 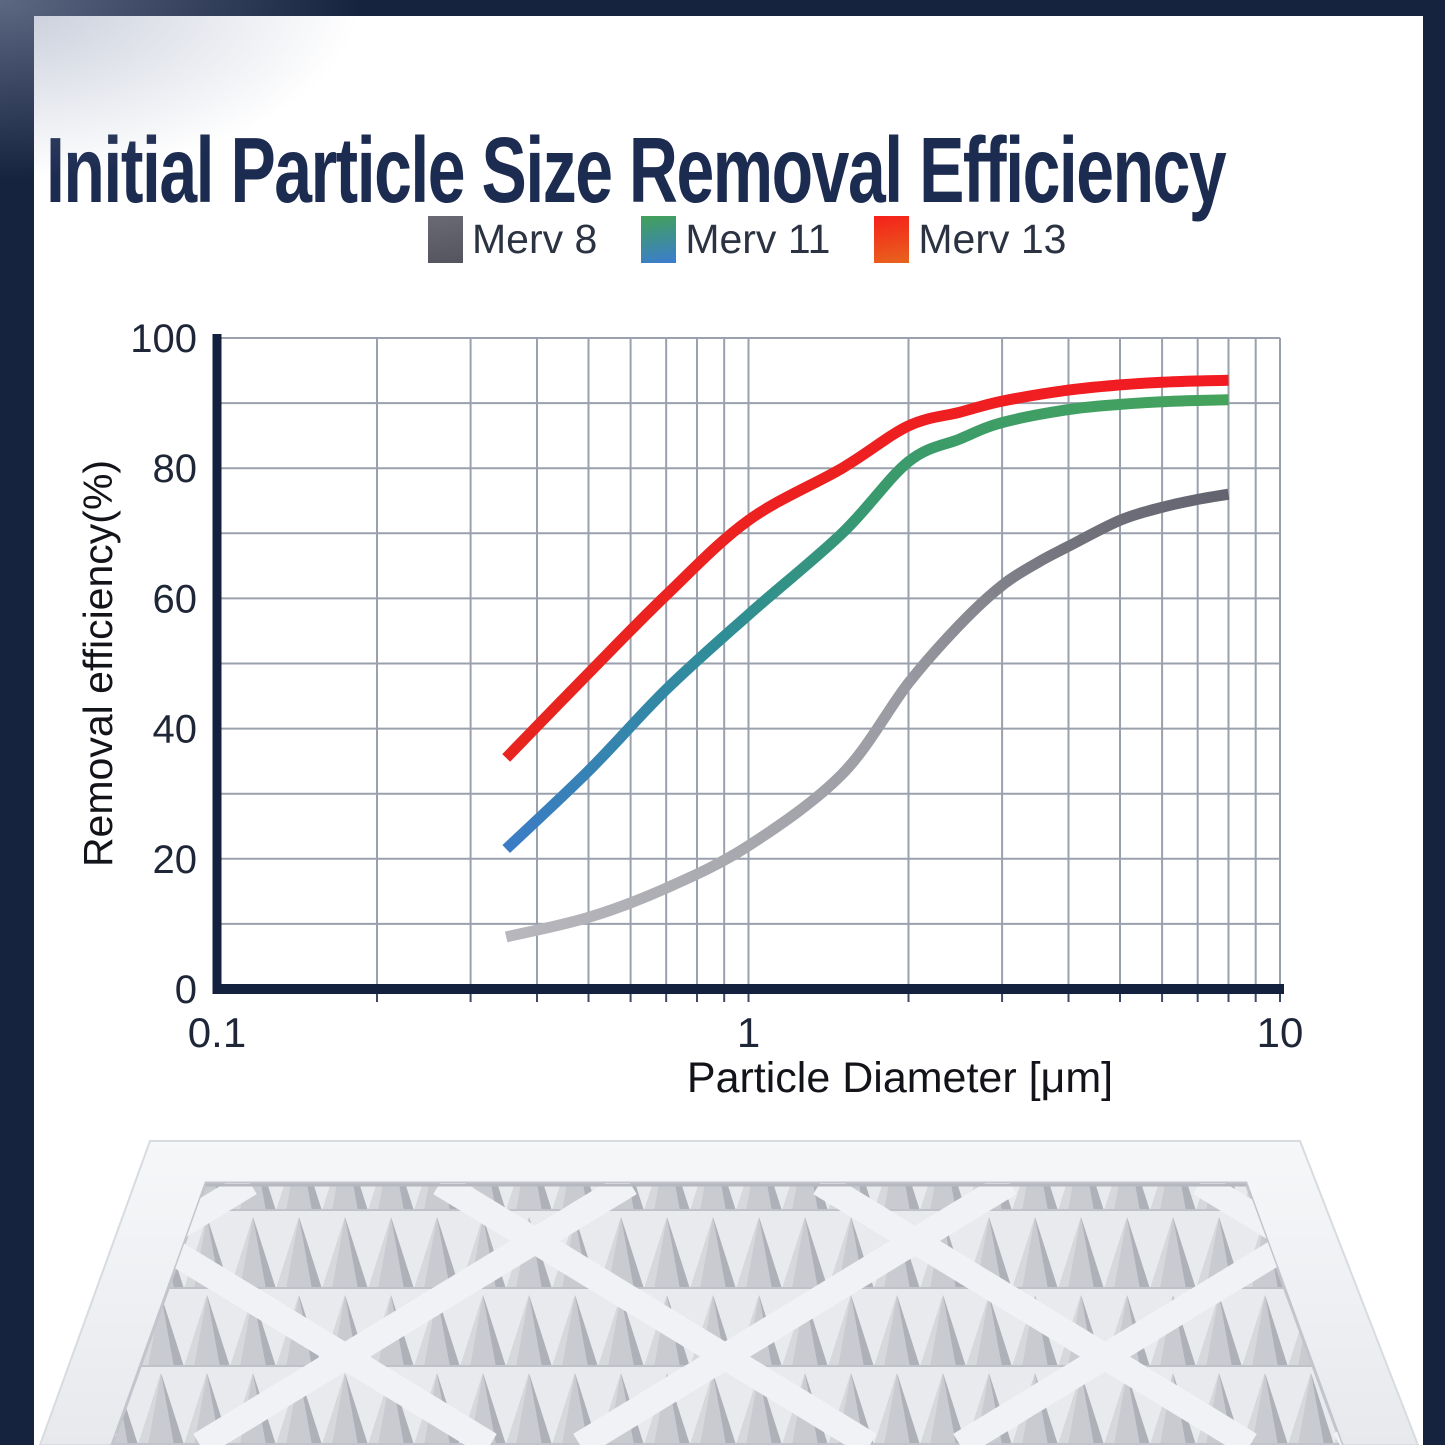 What do you see at coordinates (748, 1032) in the screenshot?
I see `x-tick-label: 1` at bounding box center [748, 1032].